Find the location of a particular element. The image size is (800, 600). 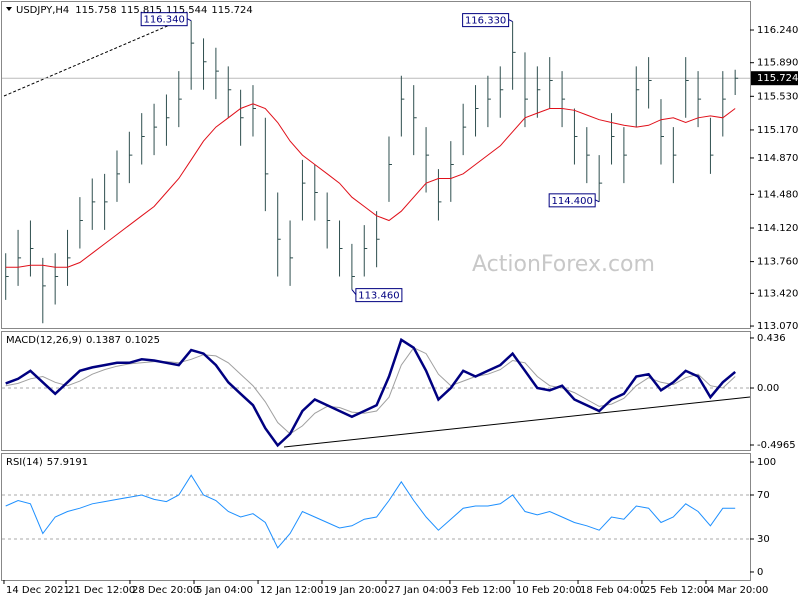

y-tick-label: 115.890 is located at coordinates (777, 63).